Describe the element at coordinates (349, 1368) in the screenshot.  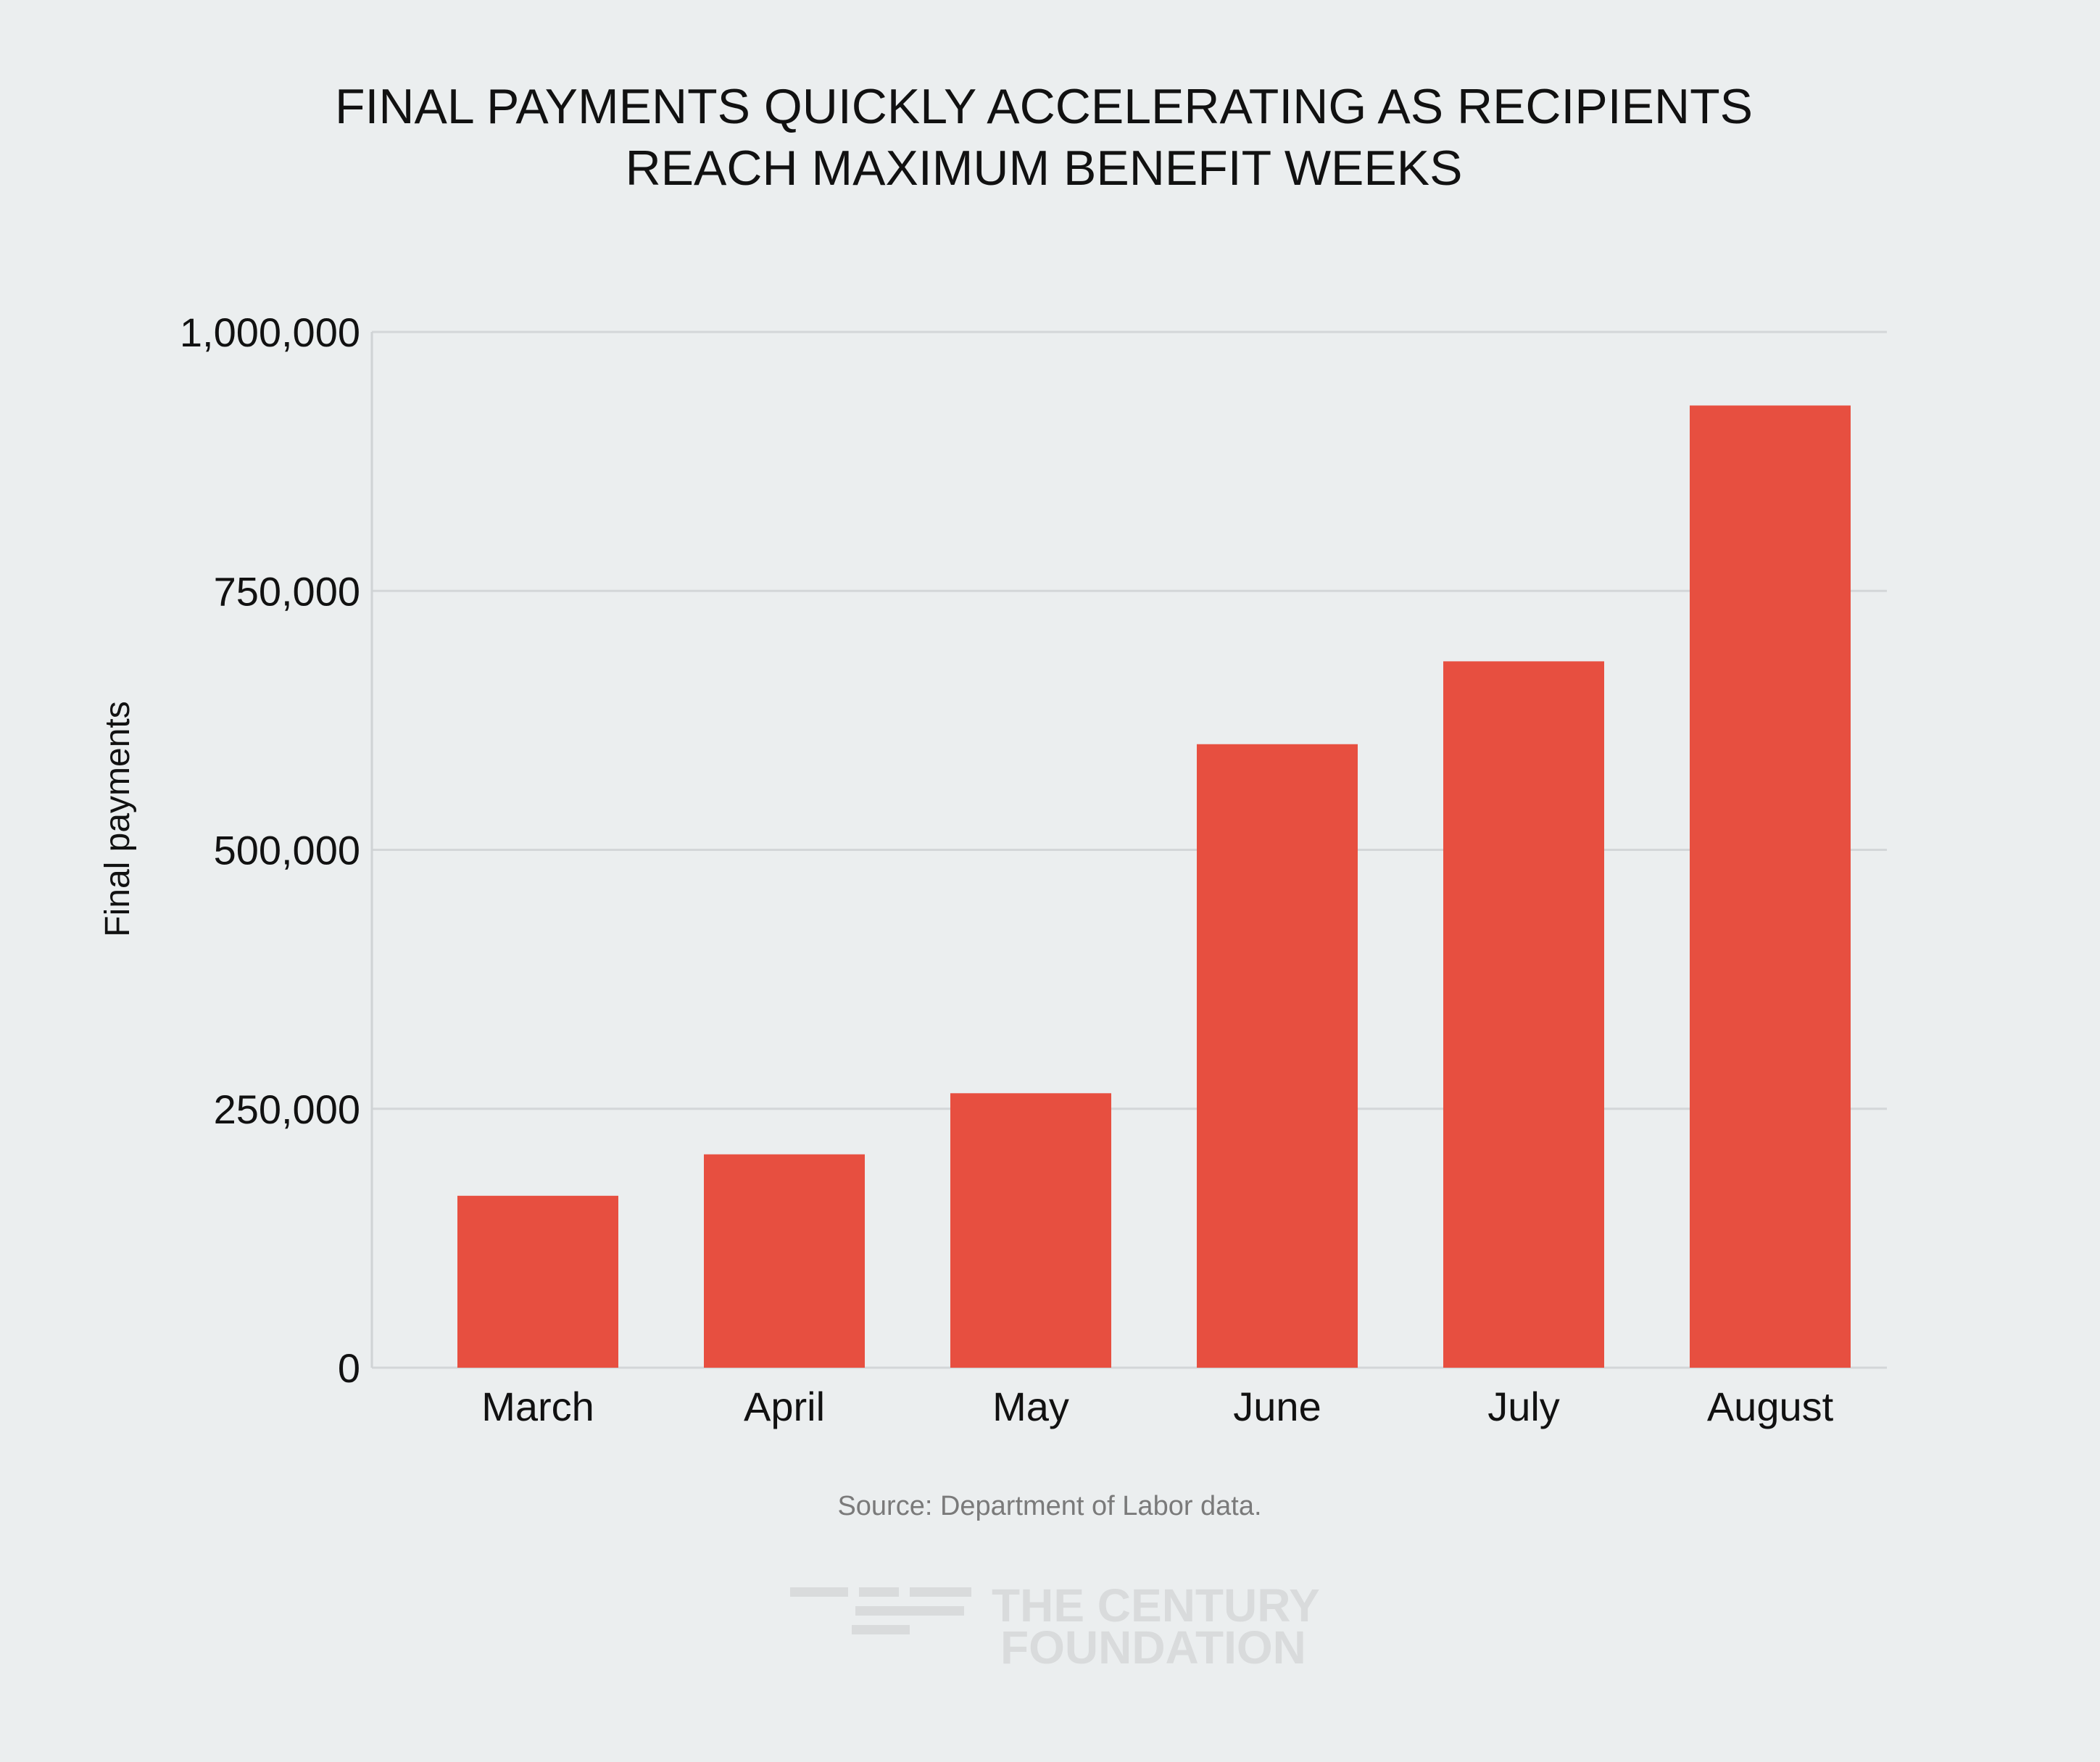
I see `y-tick-label: 0` at that location.